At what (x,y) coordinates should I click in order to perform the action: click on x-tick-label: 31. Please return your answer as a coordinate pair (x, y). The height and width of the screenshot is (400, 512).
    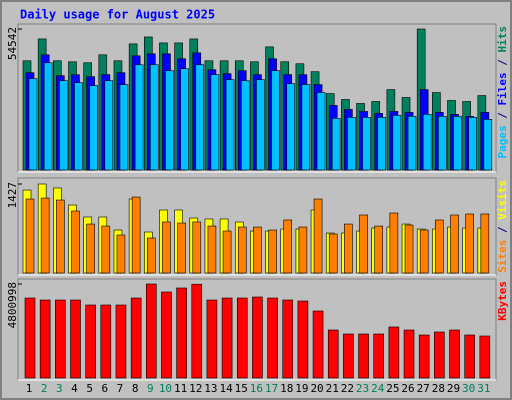
    Looking at the image, I should click on (483, 388).